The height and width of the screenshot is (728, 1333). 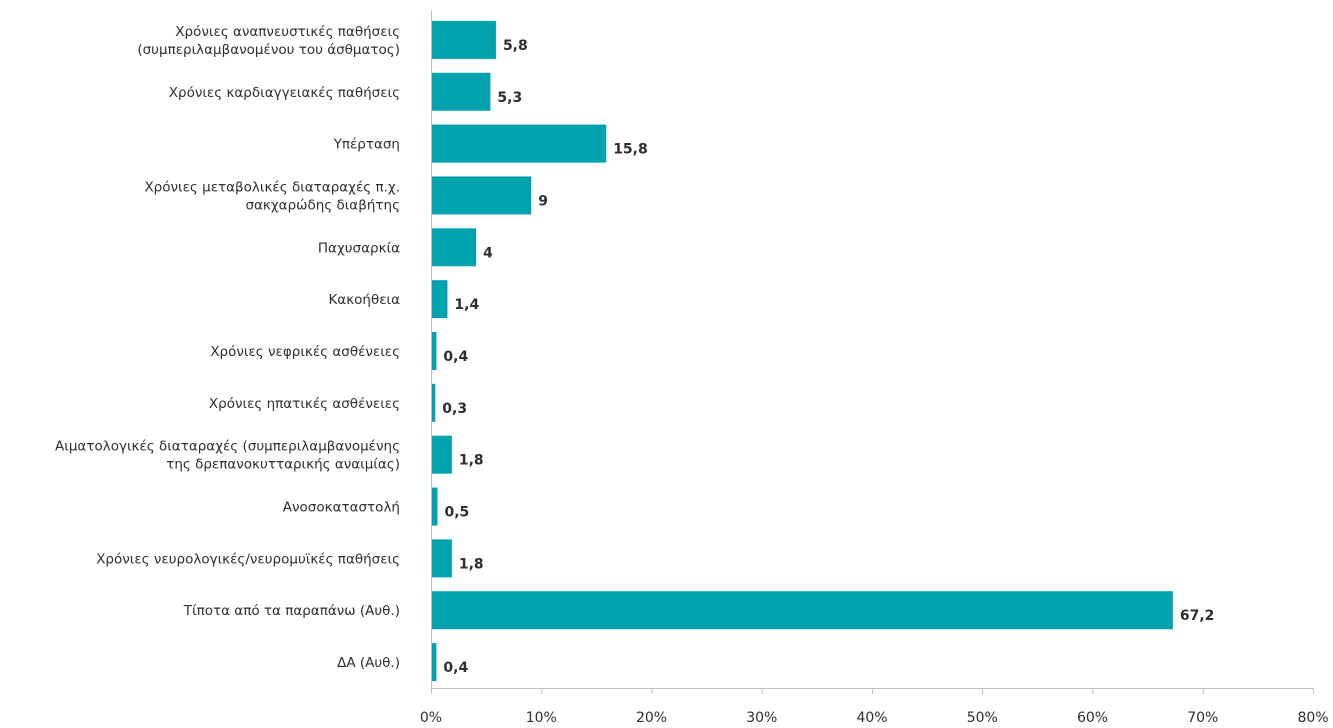 I want to click on category-label: Χρόνιες καρδιαγγειακές παθήσεις, so click(x=284, y=93).